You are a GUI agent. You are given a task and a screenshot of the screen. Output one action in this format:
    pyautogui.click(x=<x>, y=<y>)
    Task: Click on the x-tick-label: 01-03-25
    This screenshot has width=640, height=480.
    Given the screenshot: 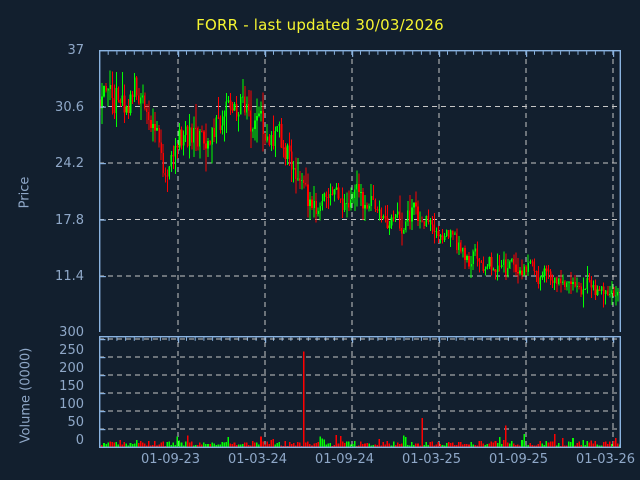 What is the action you would take?
    pyautogui.click(x=432, y=459)
    